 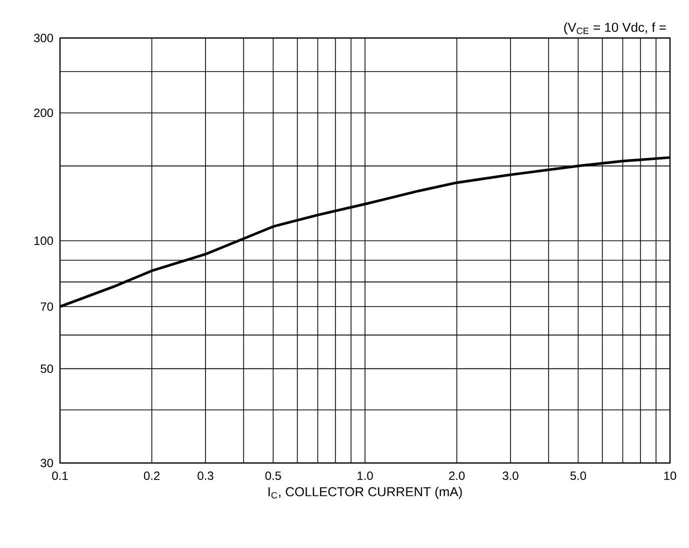 What do you see at coordinates (47, 368) in the screenshot?
I see `y-tick-label: 50` at bounding box center [47, 368].